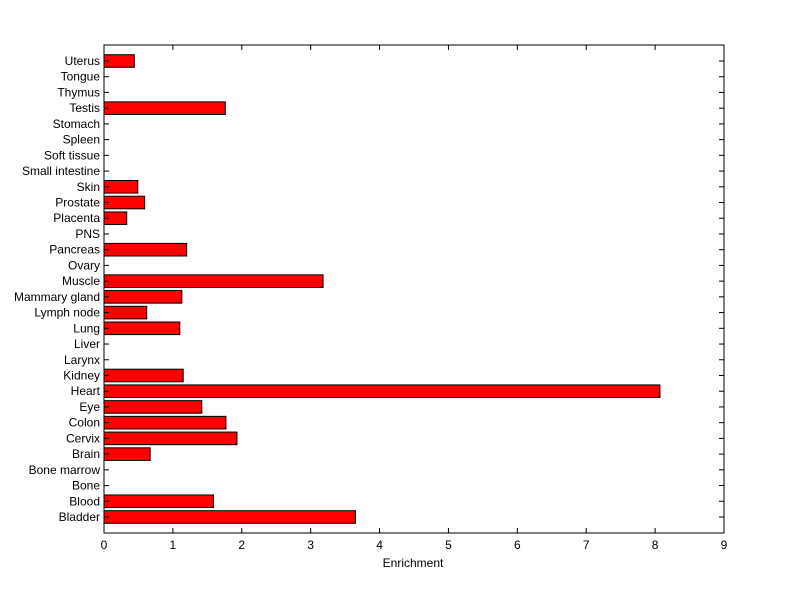 The width and height of the screenshot is (800, 599). I want to click on y-tick-label: Testis, so click(84, 108).